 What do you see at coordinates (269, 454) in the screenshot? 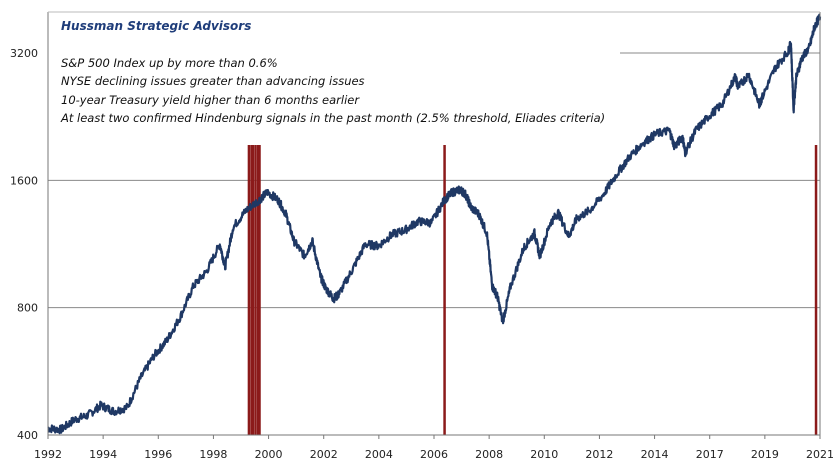
I see `x-tick-label: 2000` at bounding box center [269, 454].